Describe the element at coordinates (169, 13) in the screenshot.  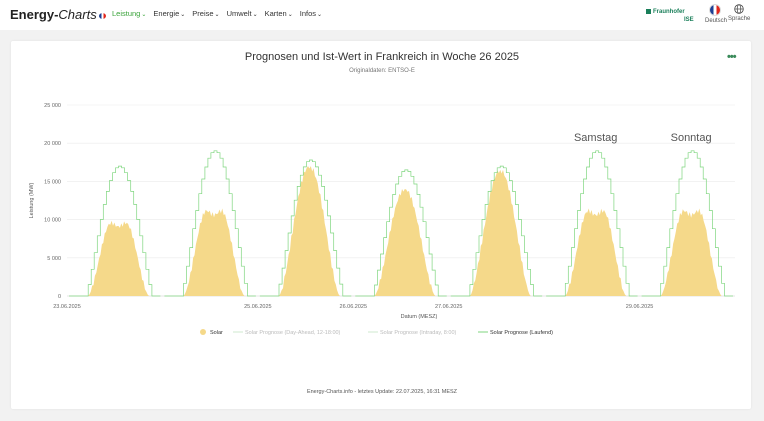
I see `nav-item-energie: Energie⌄` at that location.